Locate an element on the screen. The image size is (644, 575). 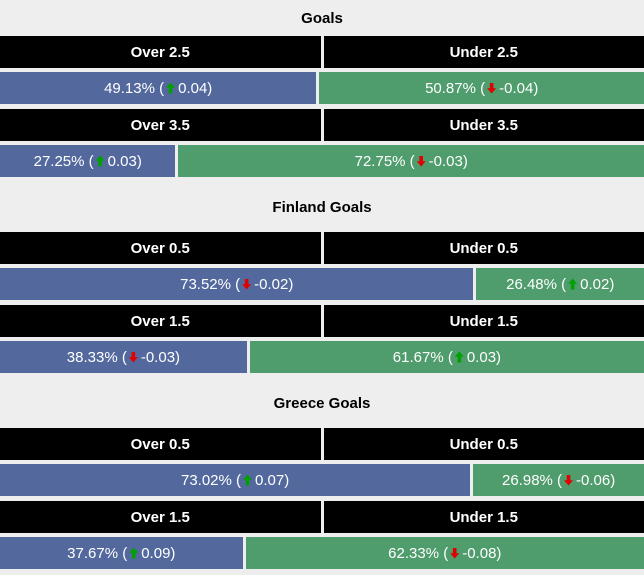
probability-bar: 38.33% ( -0.03) 61.67% ( 0.03) is located at coordinates (322, 357).